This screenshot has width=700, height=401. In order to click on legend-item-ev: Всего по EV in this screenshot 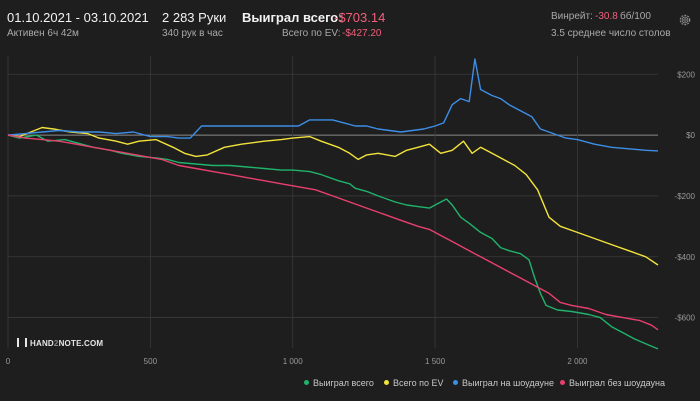, I will do `click(413, 383)`.